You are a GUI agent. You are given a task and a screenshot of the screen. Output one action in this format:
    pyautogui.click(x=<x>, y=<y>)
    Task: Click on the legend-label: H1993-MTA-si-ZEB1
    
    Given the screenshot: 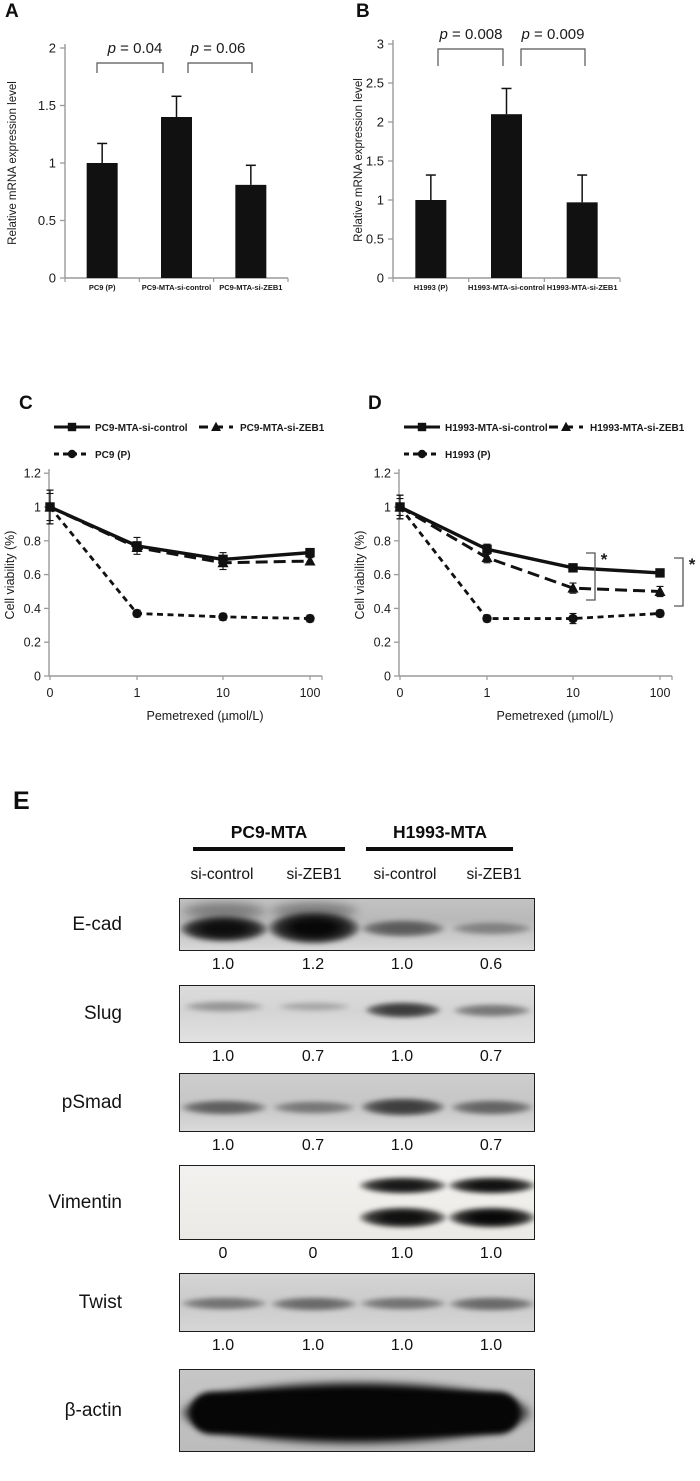 What is the action you would take?
    pyautogui.click(x=637, y=428)
    